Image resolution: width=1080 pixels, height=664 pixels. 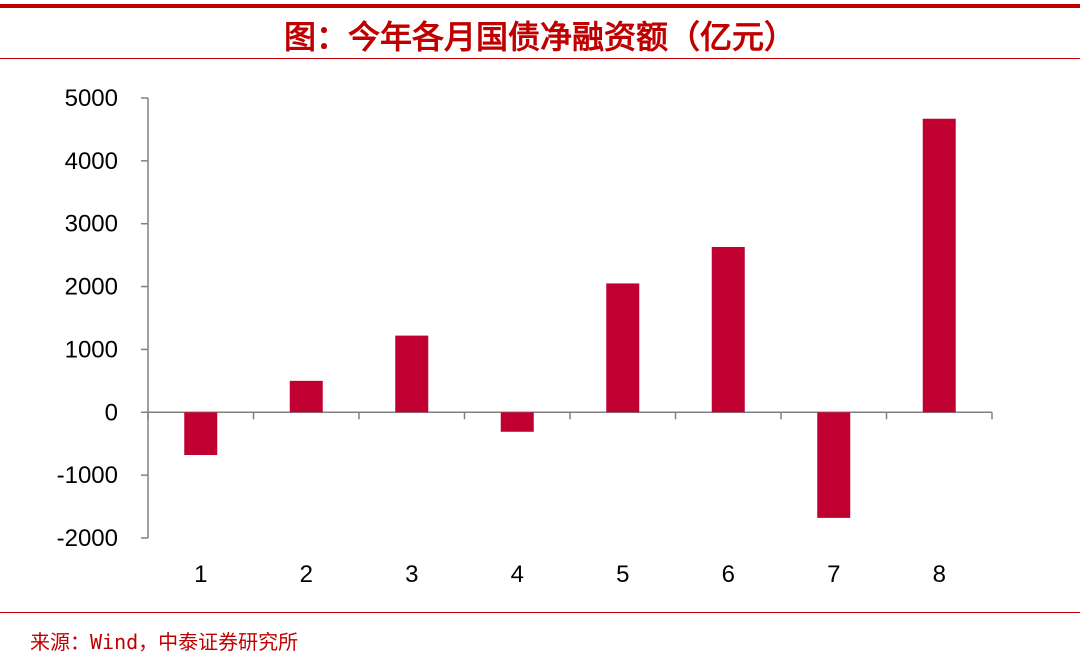 I want to click on x-tick-label: 2, so click(x=306, y=574).